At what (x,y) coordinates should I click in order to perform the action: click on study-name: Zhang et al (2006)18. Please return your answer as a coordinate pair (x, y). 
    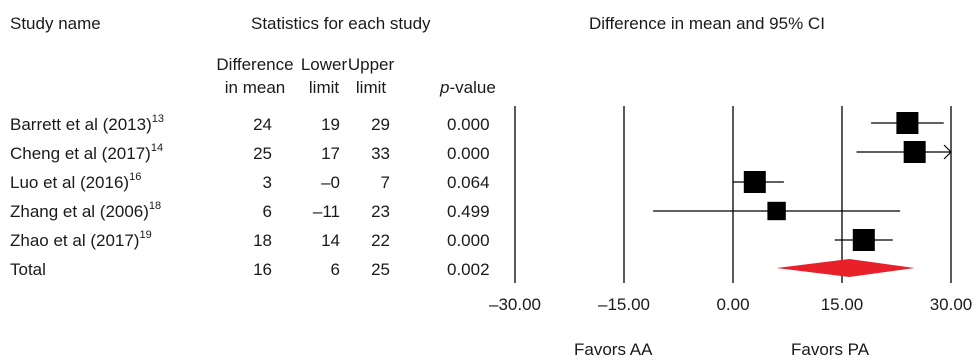
    Looking at the image, I should click on (86, 210).